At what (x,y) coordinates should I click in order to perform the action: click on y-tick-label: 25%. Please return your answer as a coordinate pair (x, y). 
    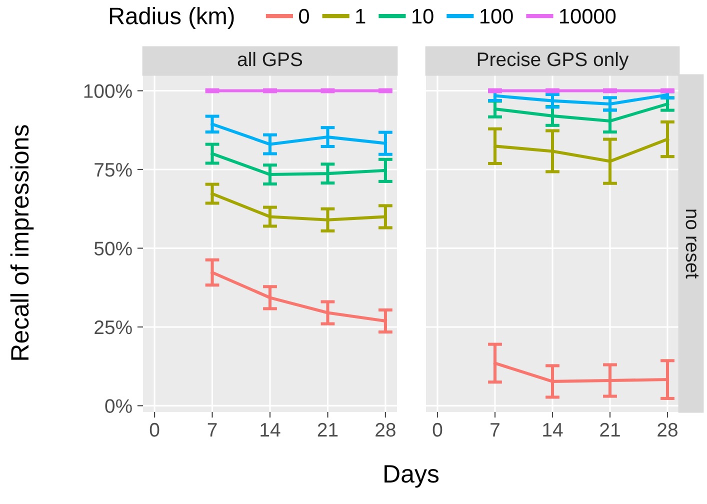
    Looking at the image, I should click on (113, 327).